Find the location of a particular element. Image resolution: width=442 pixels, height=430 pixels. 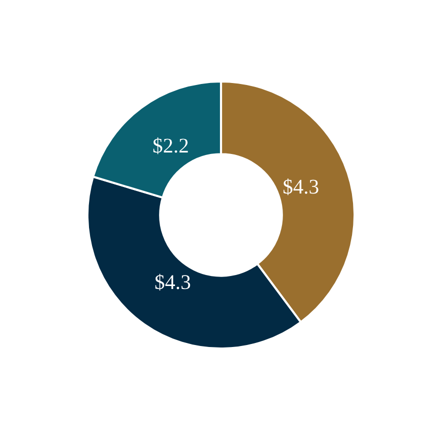

data-label: $2.2 is located at coordinates (170, 145).